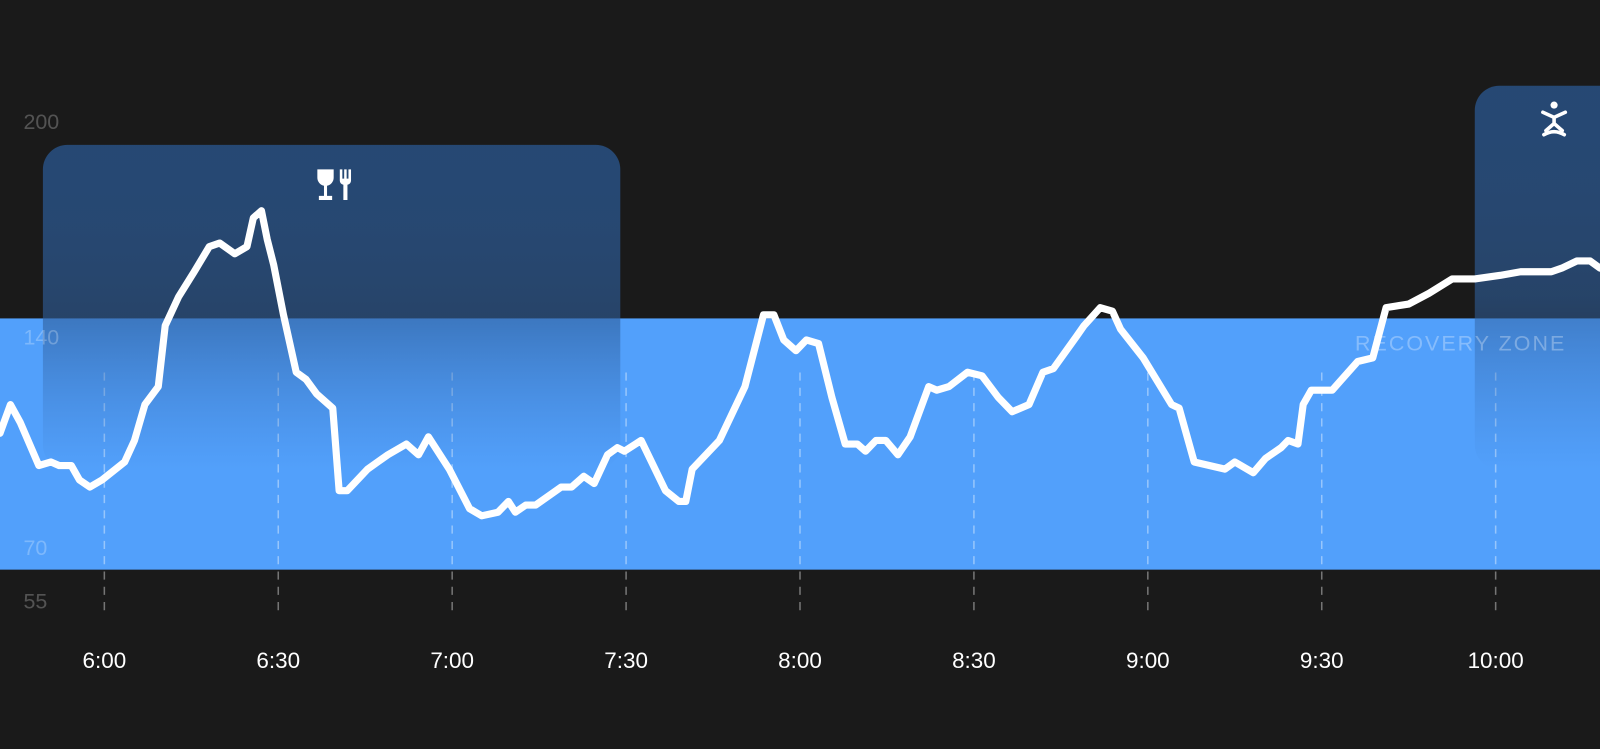  Describe the element at coordinates (626, 660) in the screenshot. I see `x-tick-label: 7:30` at that location.